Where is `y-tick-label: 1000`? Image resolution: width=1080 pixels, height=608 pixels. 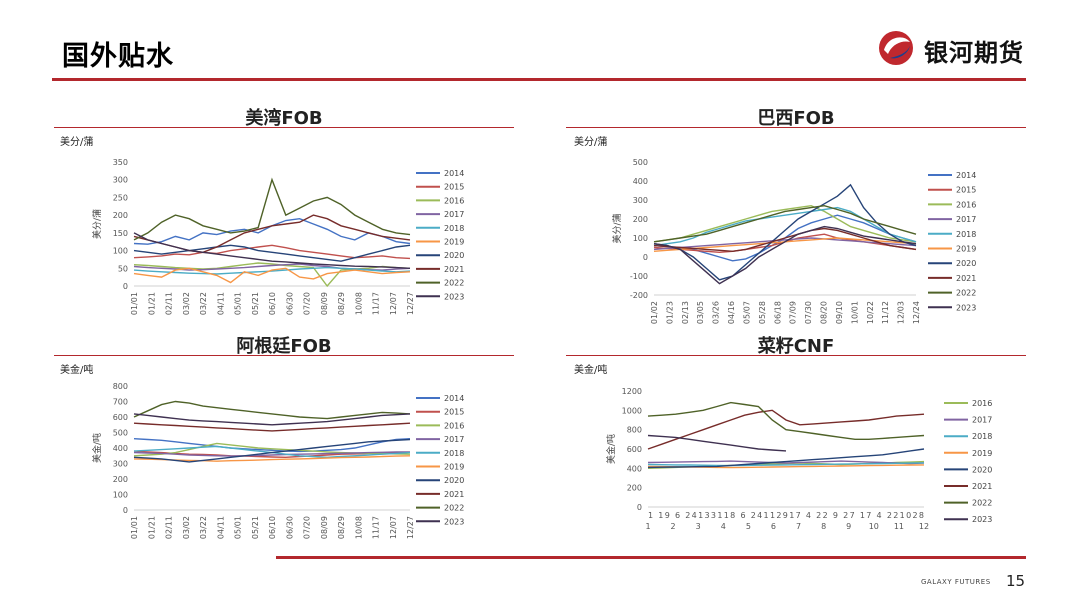 y-tick-label: 1000 is located at coordinates (632, 410).